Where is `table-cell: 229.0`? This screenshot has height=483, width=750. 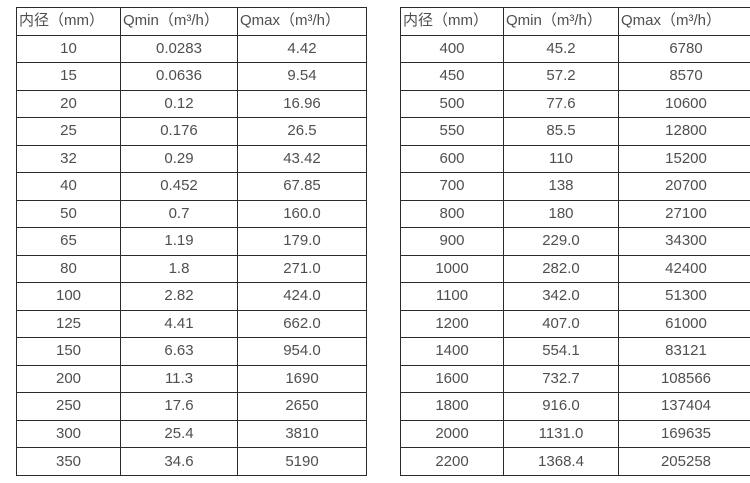
table-cell: 229.0 is located at coordinates (561, 241).